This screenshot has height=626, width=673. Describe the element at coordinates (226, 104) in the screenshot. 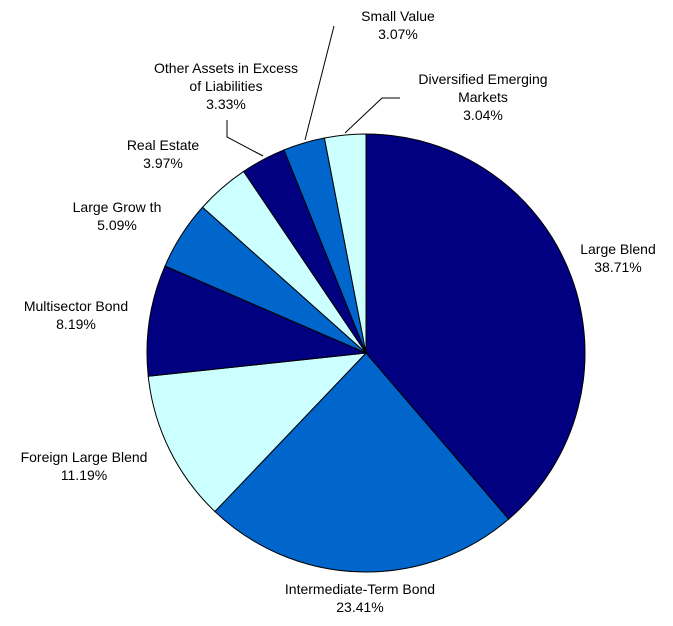

I see `slice-percent: 3.33%` at that location.